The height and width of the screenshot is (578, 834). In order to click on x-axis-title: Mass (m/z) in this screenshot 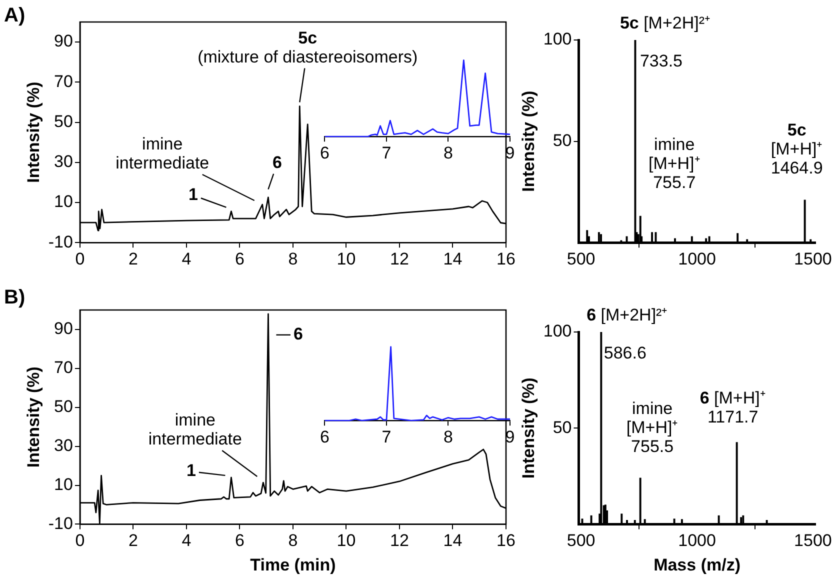, I will do `click(697, 564)`.